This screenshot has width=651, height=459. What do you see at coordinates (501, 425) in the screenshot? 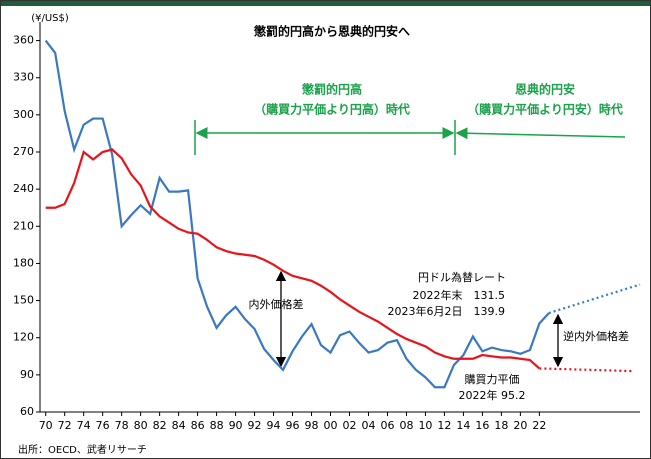
I see `x-tick-label: 18` at bounding box center [501, 425].